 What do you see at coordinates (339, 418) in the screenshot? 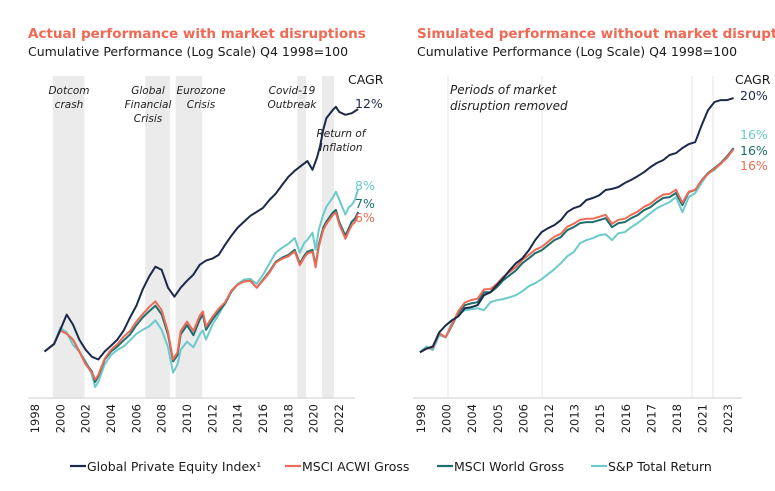
I see `left-x-tick-2022: 2022` at bounding box center [339, 418].